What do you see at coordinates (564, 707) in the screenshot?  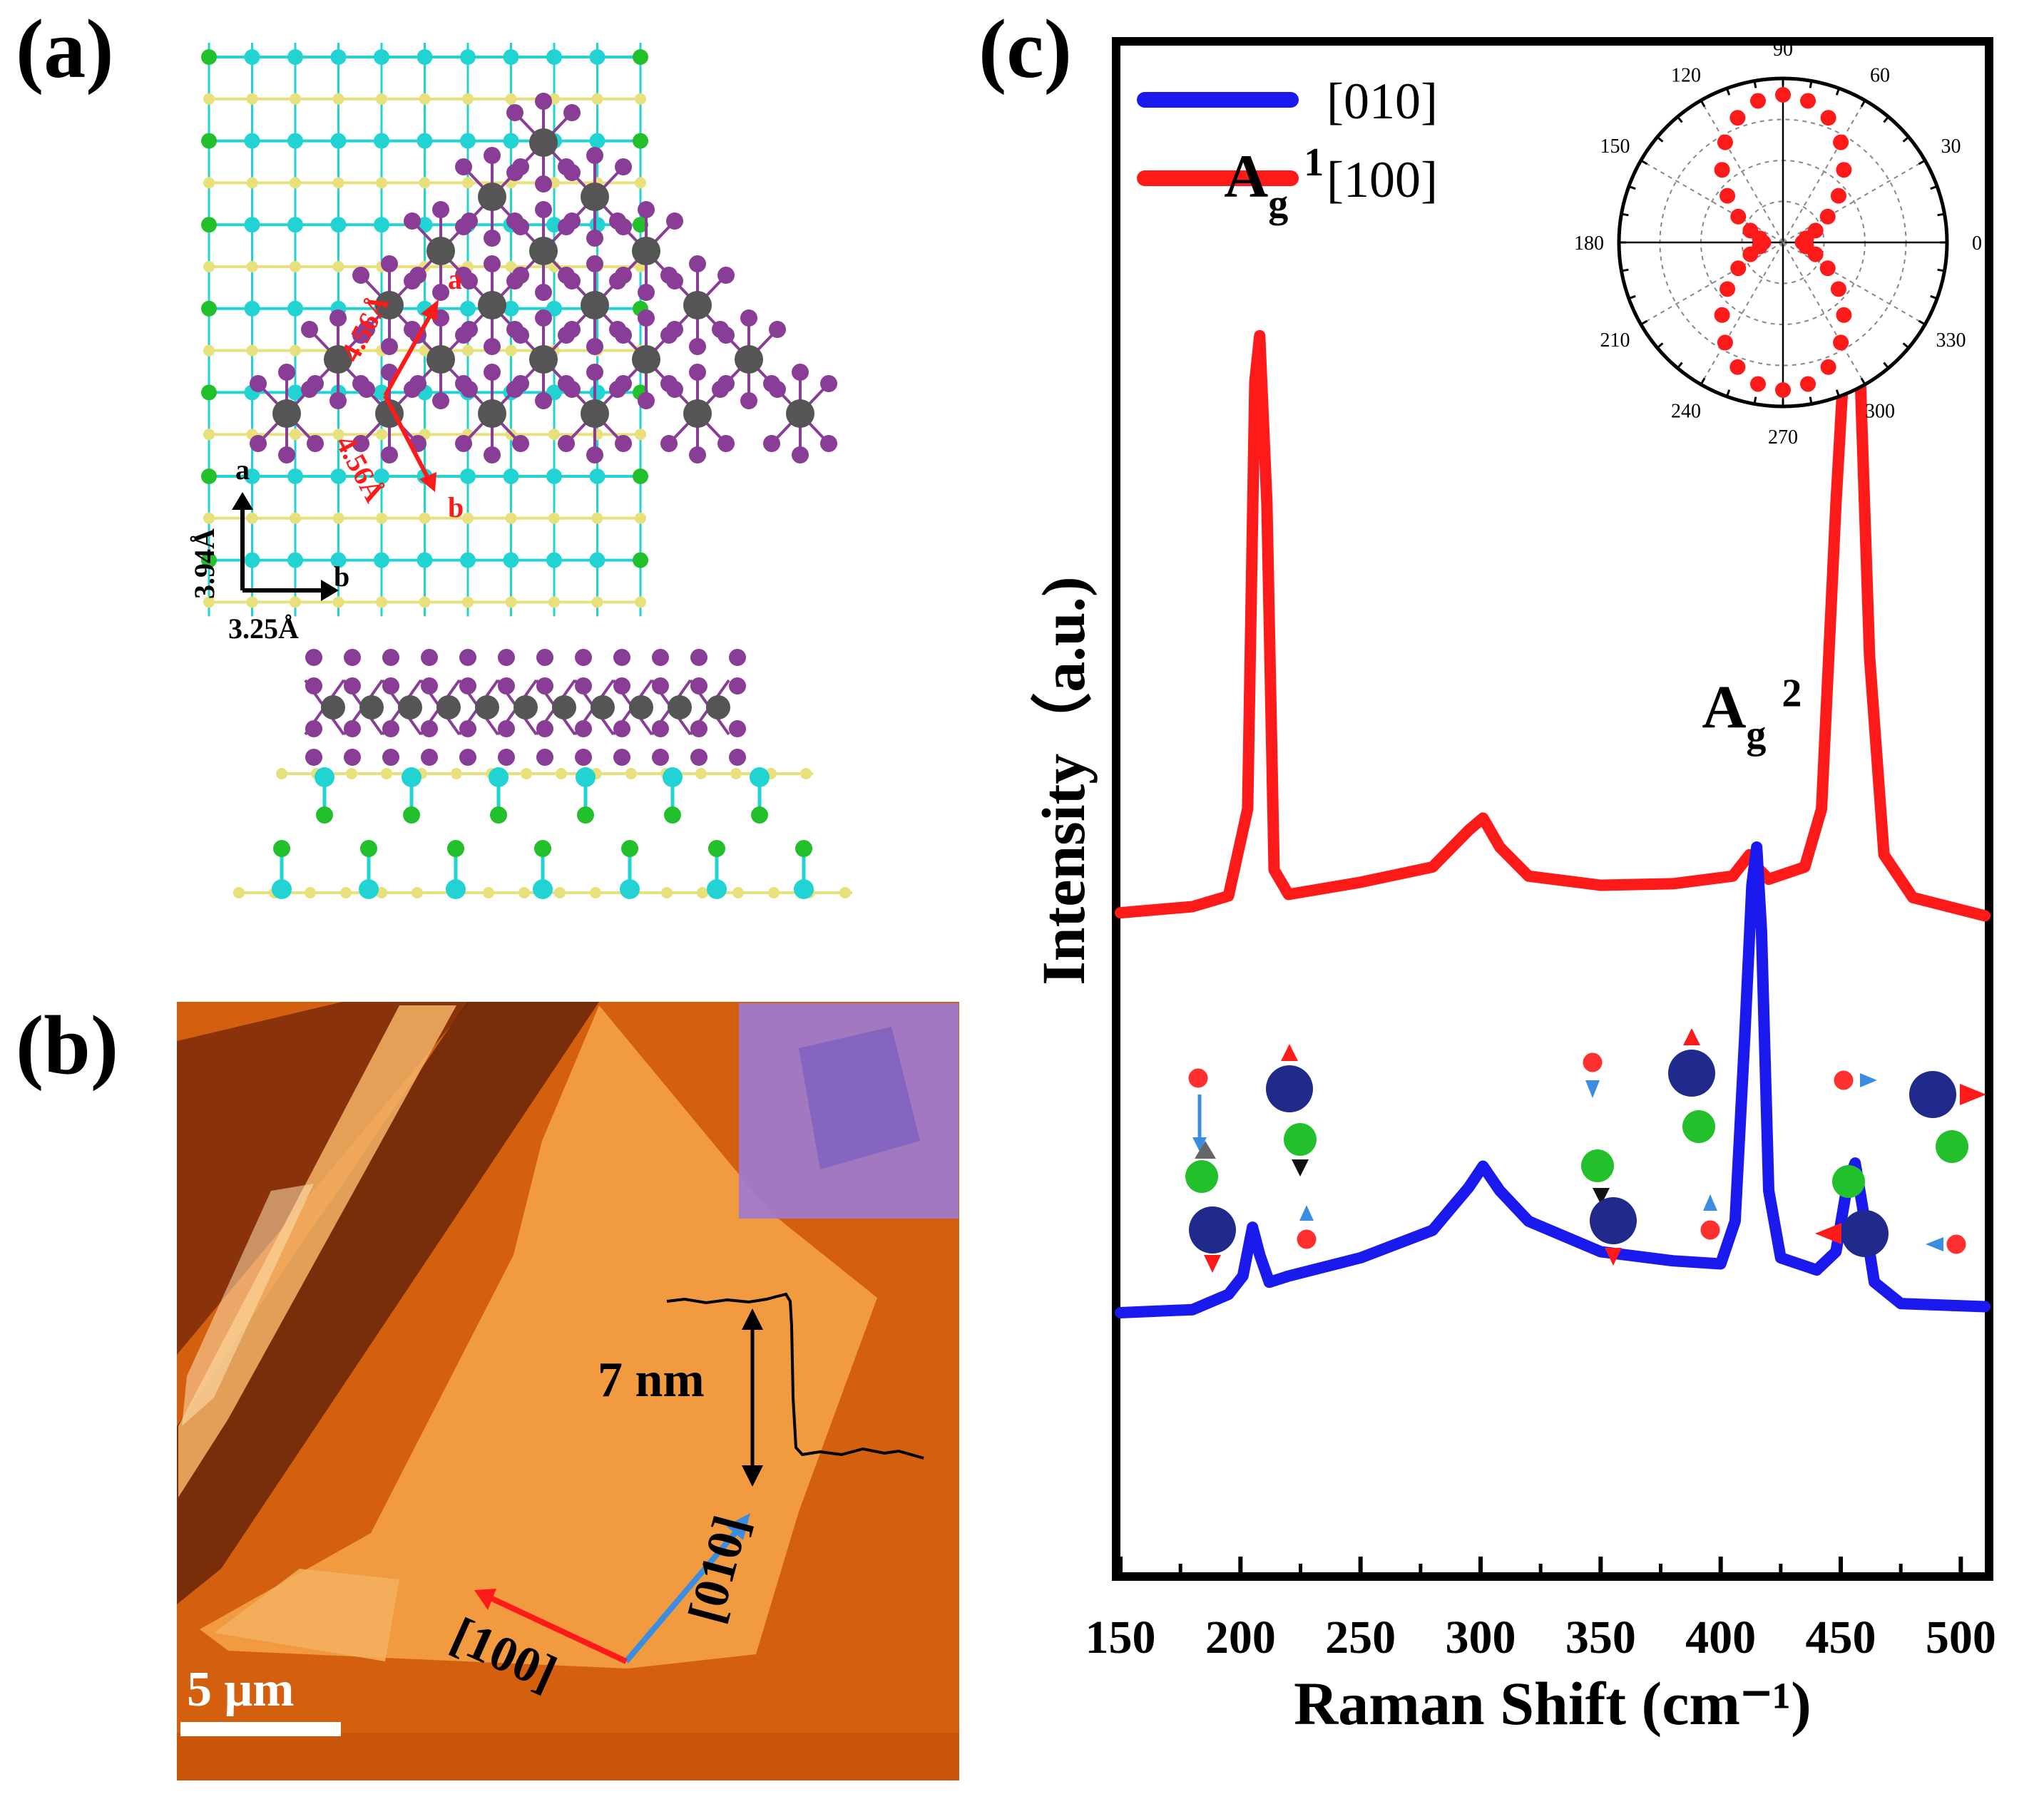 I see `side-atom-m` at bounding box center [564, 707].